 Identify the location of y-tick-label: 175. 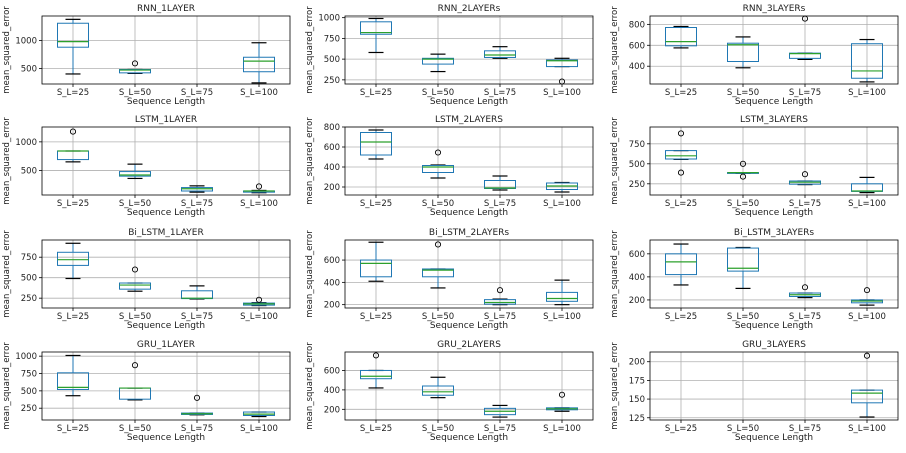
(637, 381).